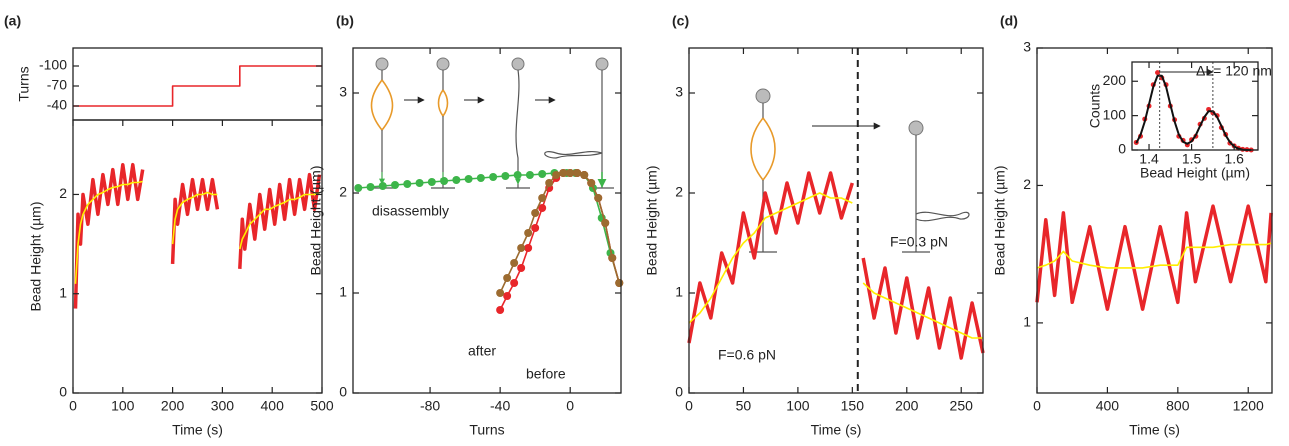 This screenshot has height=446, width=1289. What do you see at coordinates (744, 406) in the screenshot?
I see `x-tick-label: 50` at bounding box center [744, 406].